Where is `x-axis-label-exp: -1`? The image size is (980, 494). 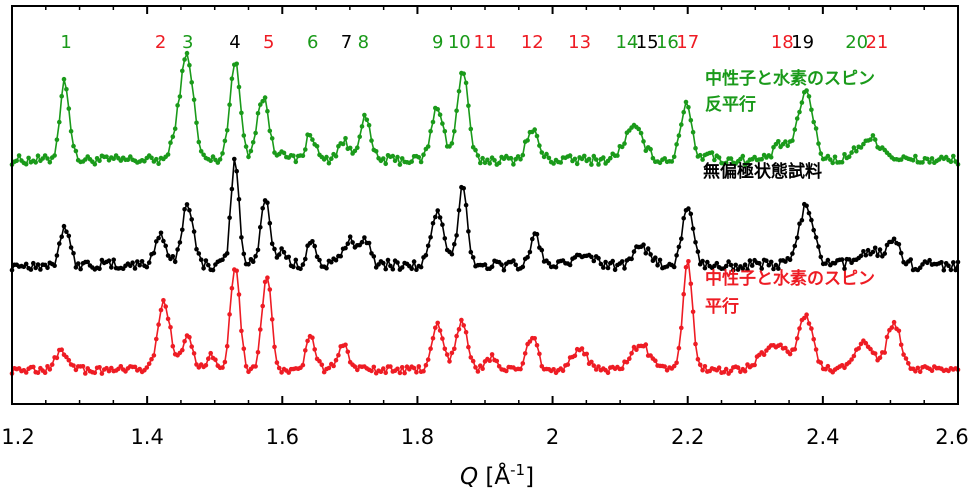
x-axis-label-exp: -1 is located at coordinates (517, 470).